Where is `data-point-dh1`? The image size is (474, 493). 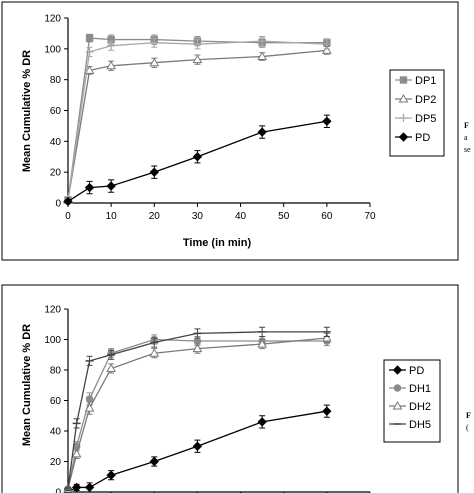 data-point-dh1 is located at coordinates (197, 341).